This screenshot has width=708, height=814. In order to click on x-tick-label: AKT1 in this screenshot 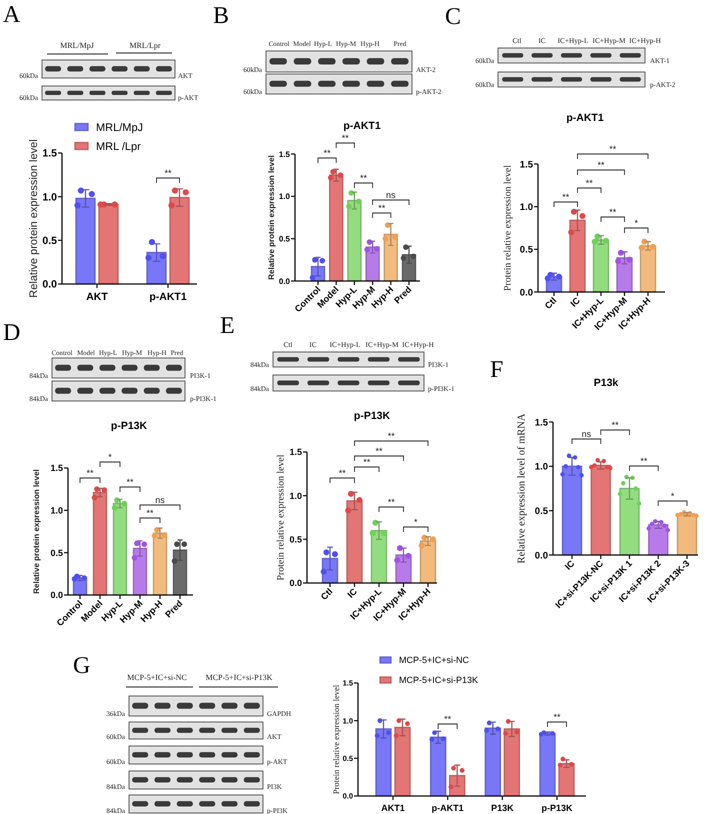, I will do `click(393, 808)`.